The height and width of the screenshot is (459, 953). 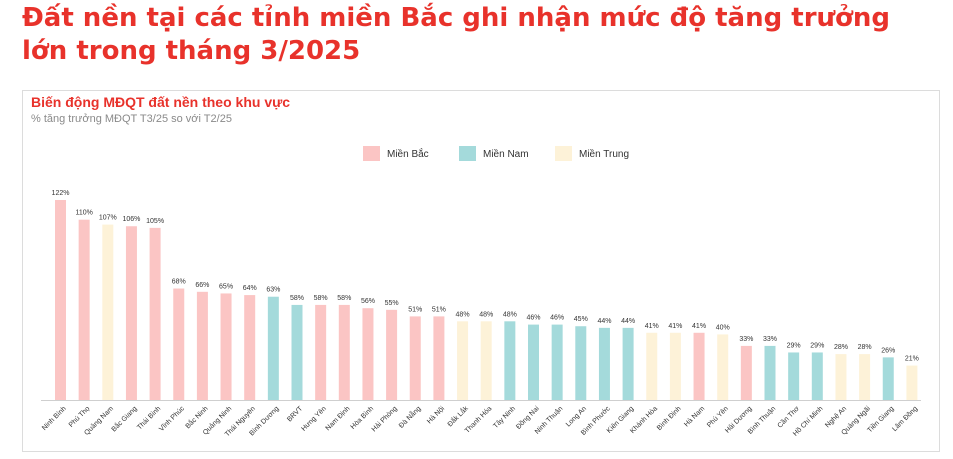 I want to click on category-label: Lâm Đồng, so click(x=904, y=418).